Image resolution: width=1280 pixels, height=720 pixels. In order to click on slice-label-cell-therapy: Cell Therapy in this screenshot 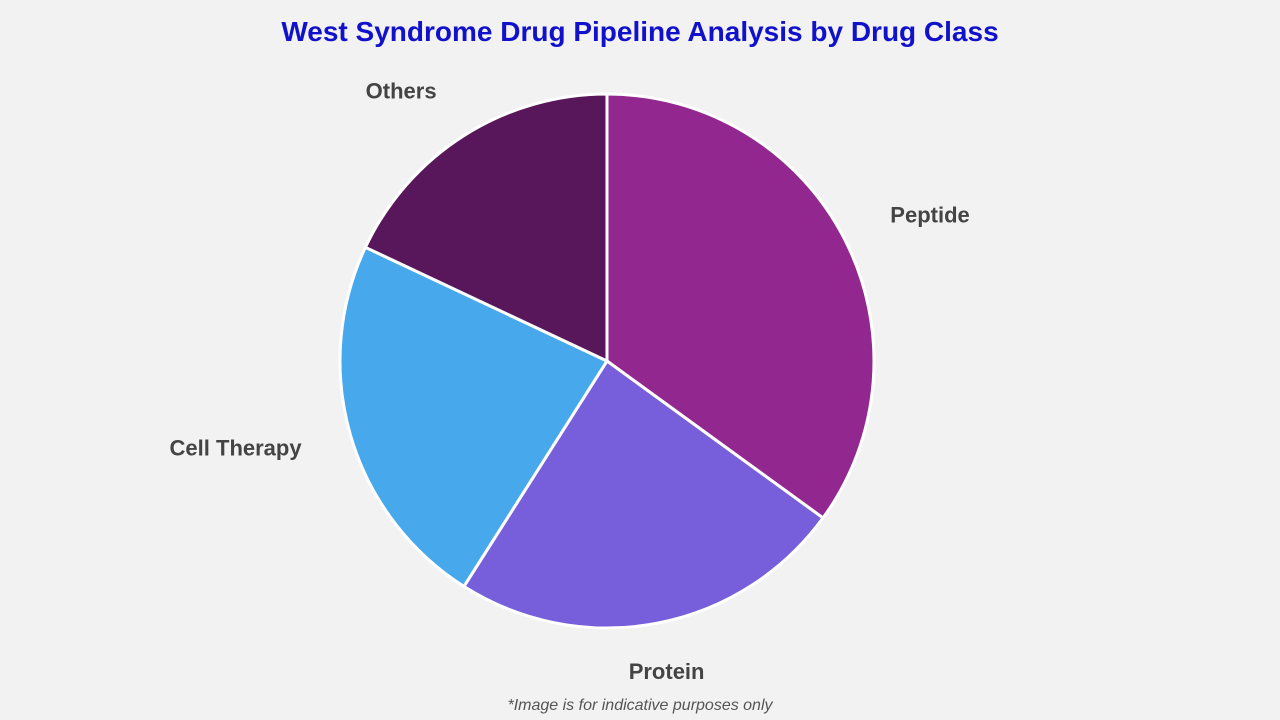, I will do `click(236, 448)`.